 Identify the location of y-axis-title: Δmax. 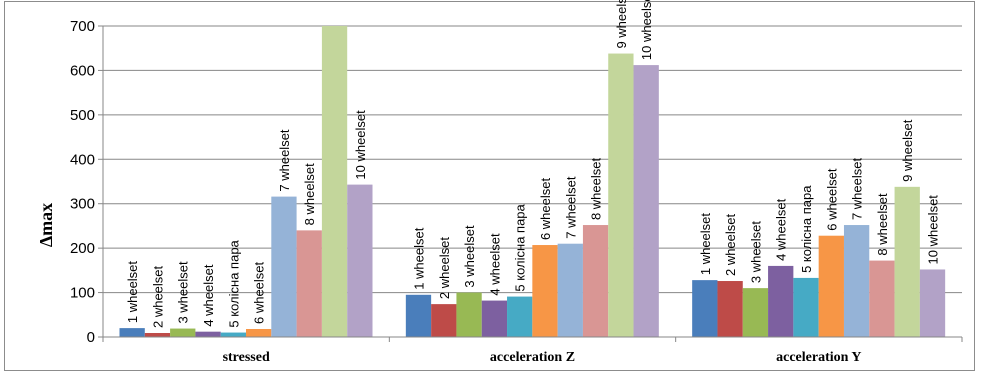
(46, 225).